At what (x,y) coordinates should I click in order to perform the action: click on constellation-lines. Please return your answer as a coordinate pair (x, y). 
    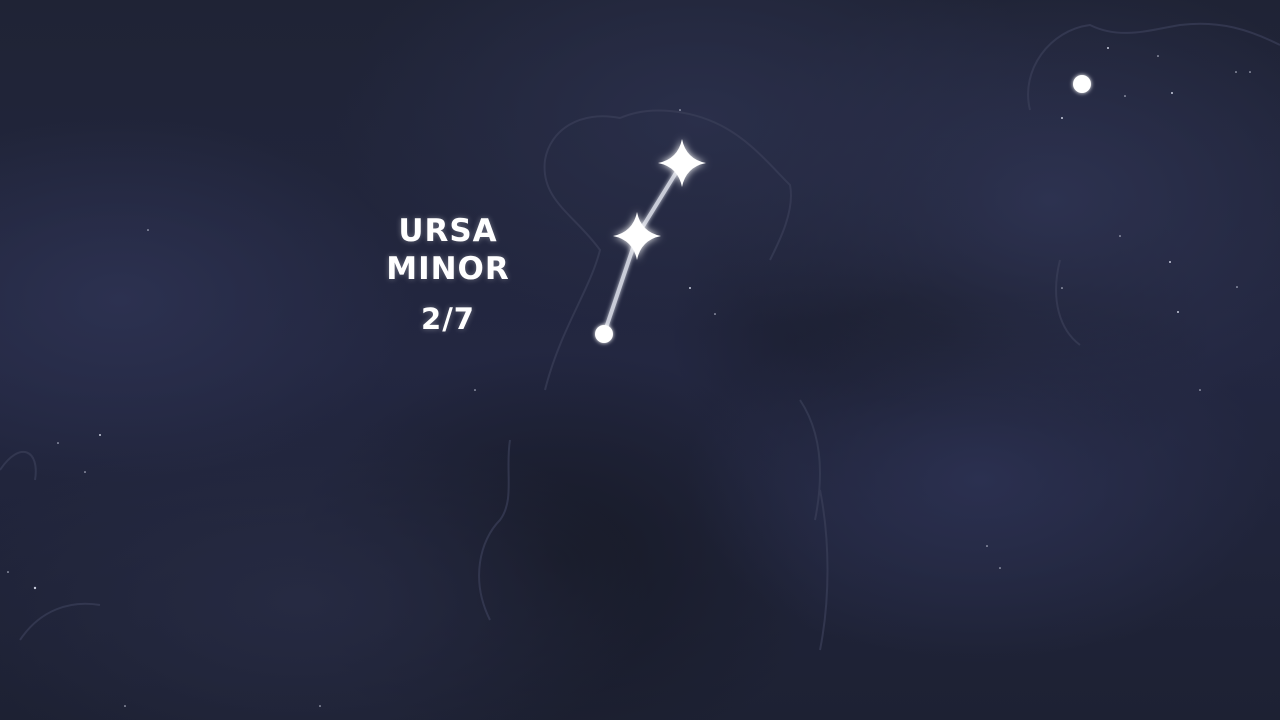
    Looking at the image, I should click on (643, 248).